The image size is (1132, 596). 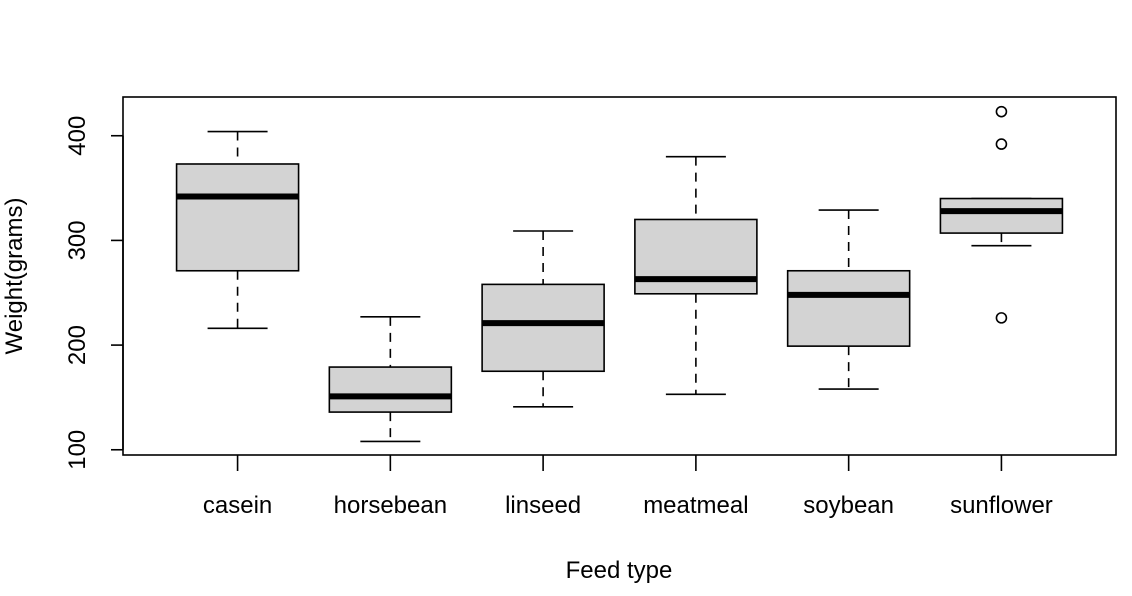 I want to click on x-axis-label: Feed type, so click(x=619, y=570).